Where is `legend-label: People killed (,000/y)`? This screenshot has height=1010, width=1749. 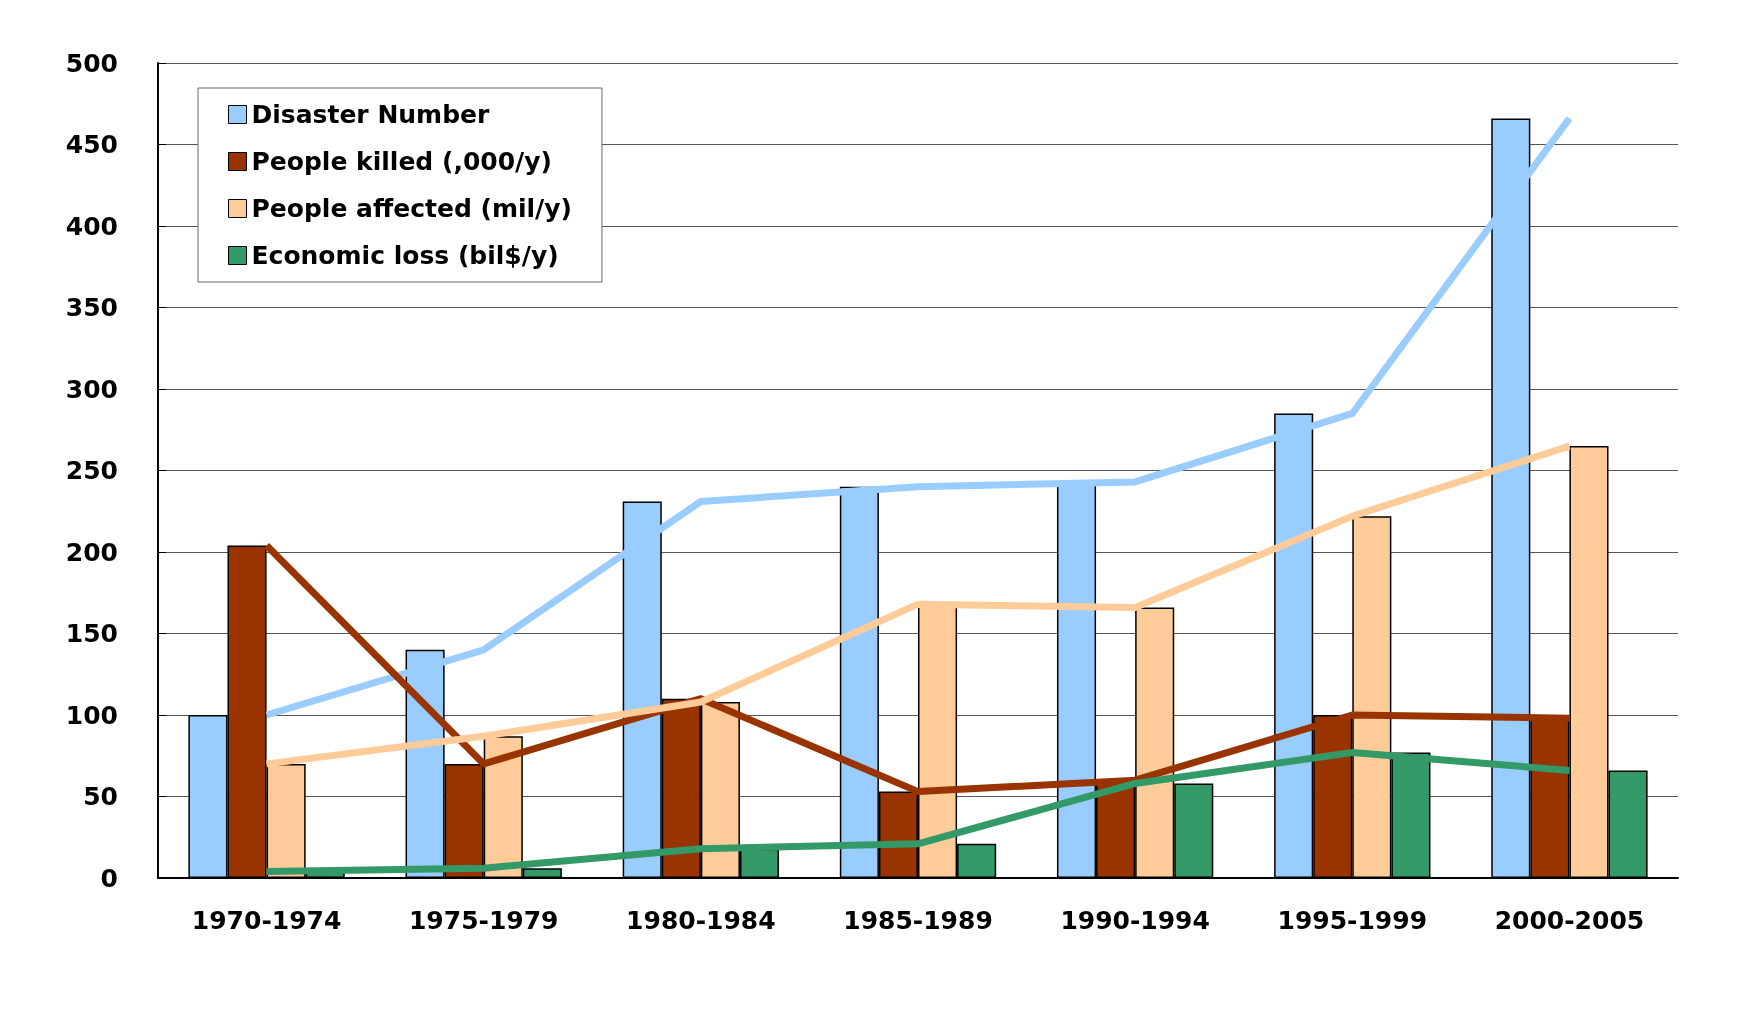 legend-label: People killed (,000/y) is located at coordinates (401, 161).